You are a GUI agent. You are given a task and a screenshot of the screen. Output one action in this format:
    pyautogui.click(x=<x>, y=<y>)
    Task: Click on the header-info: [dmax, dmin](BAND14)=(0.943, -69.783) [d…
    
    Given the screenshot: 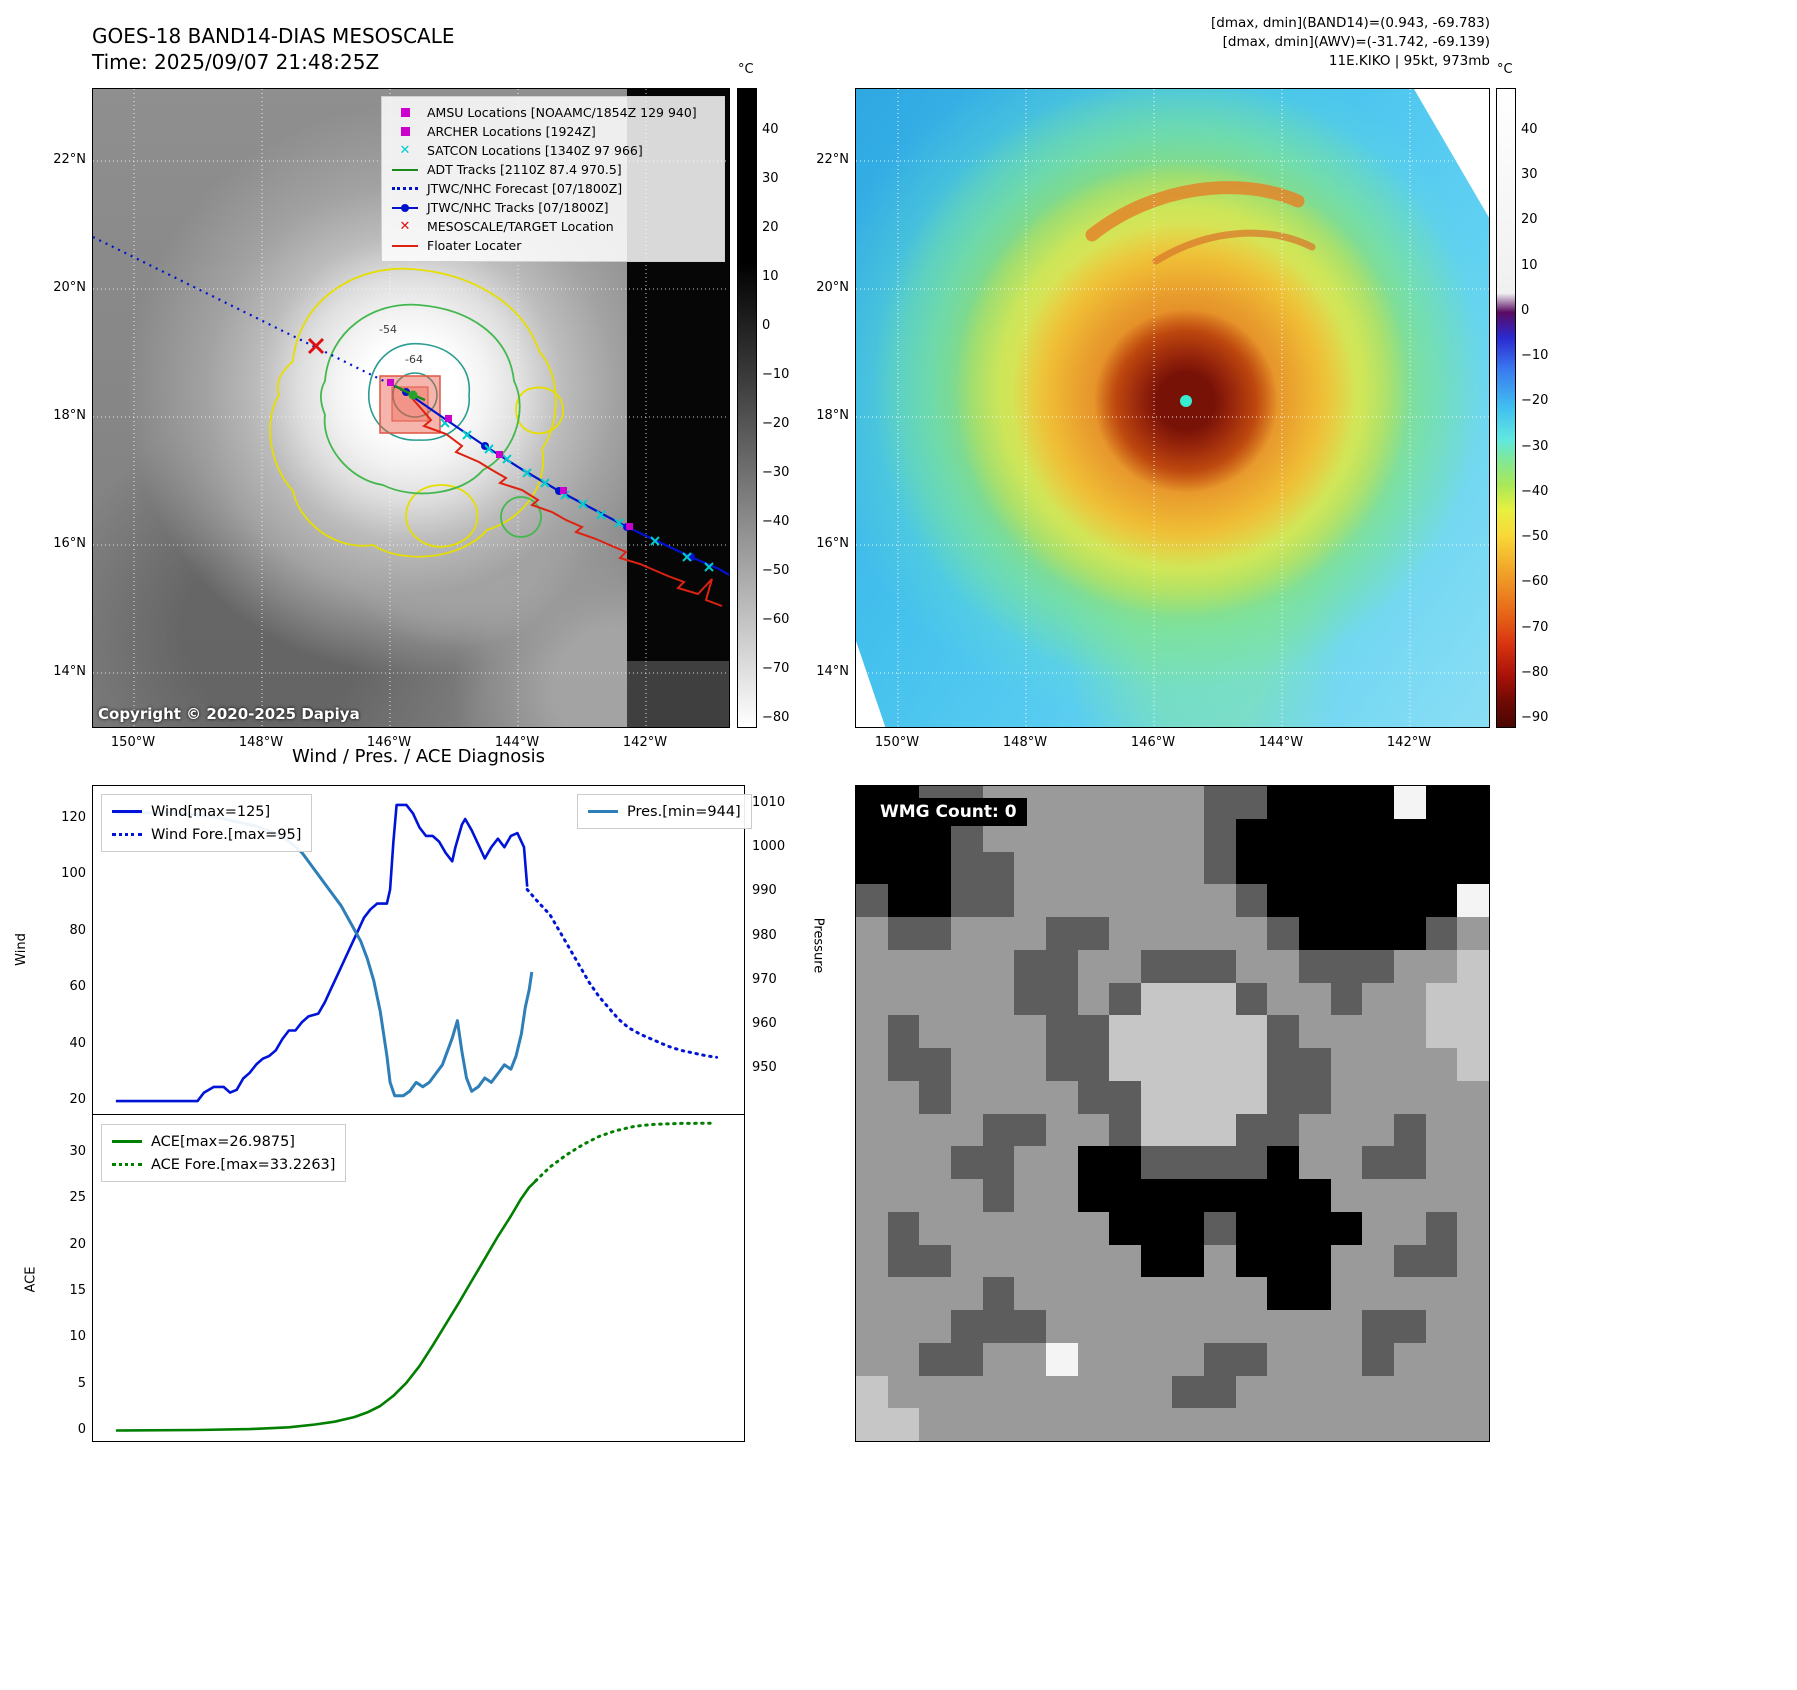 What is the action you would take?
    pyautogui.click(x=1265, y=42)
    